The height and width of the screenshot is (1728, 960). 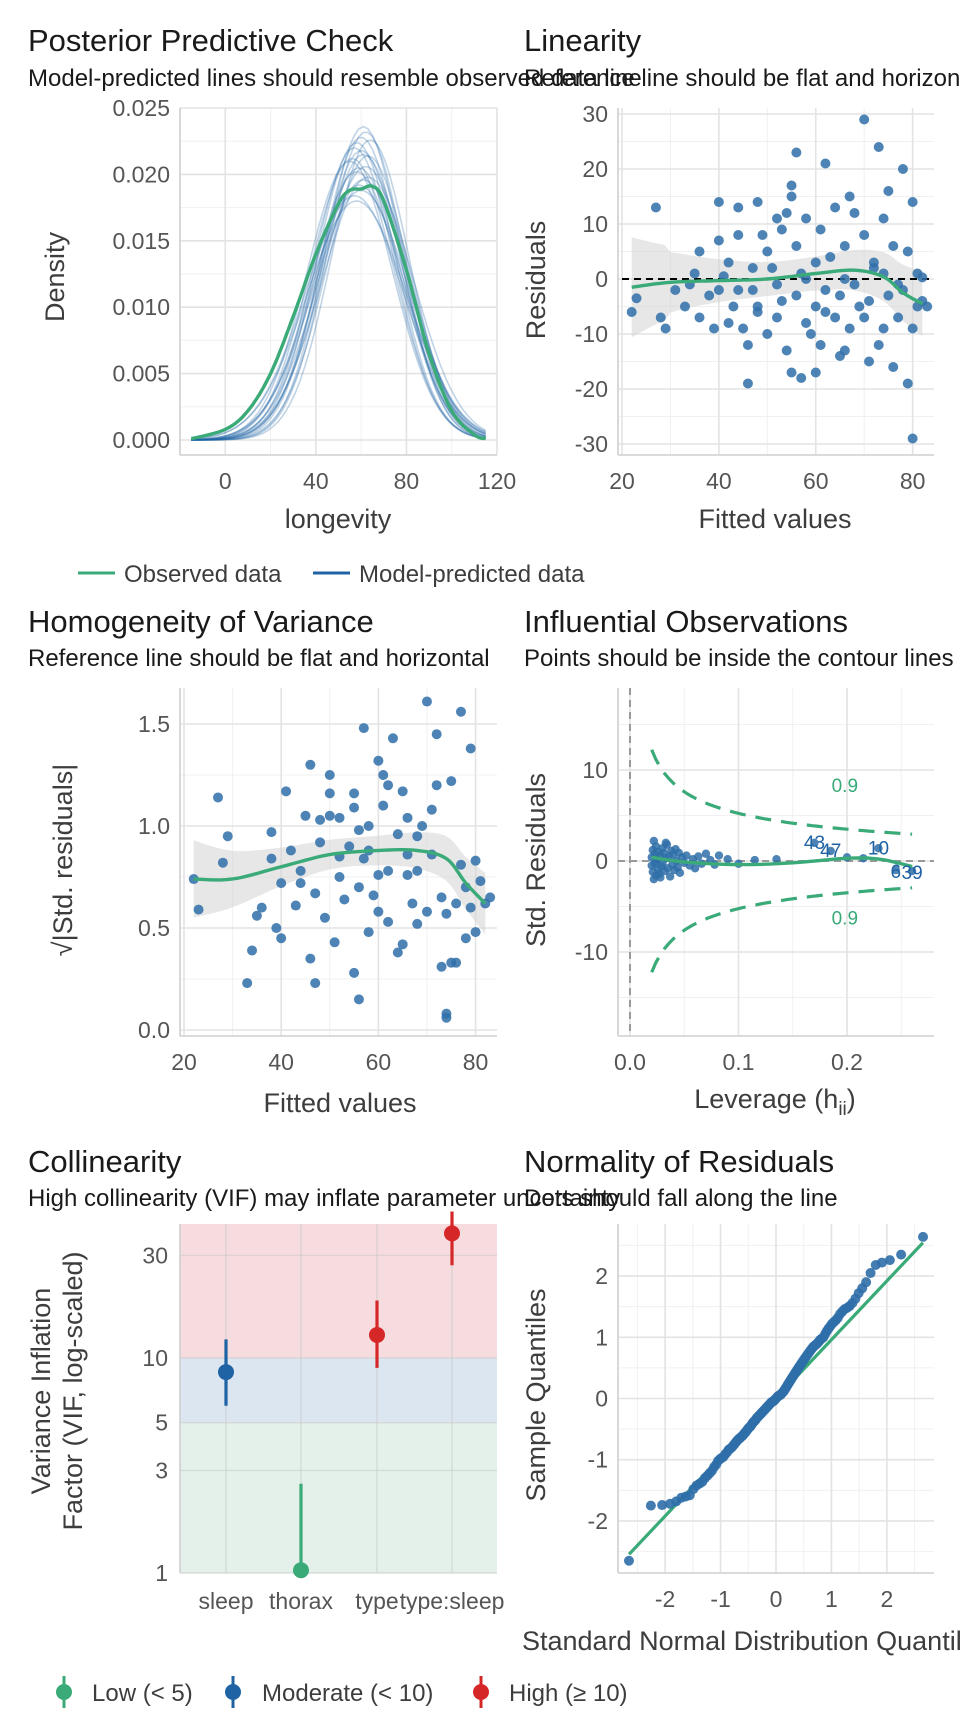 What do you see at coordinates (338, 1291) in the screenshot?
I see `collinearity-high-zone` at bounding box center [338, 1291].